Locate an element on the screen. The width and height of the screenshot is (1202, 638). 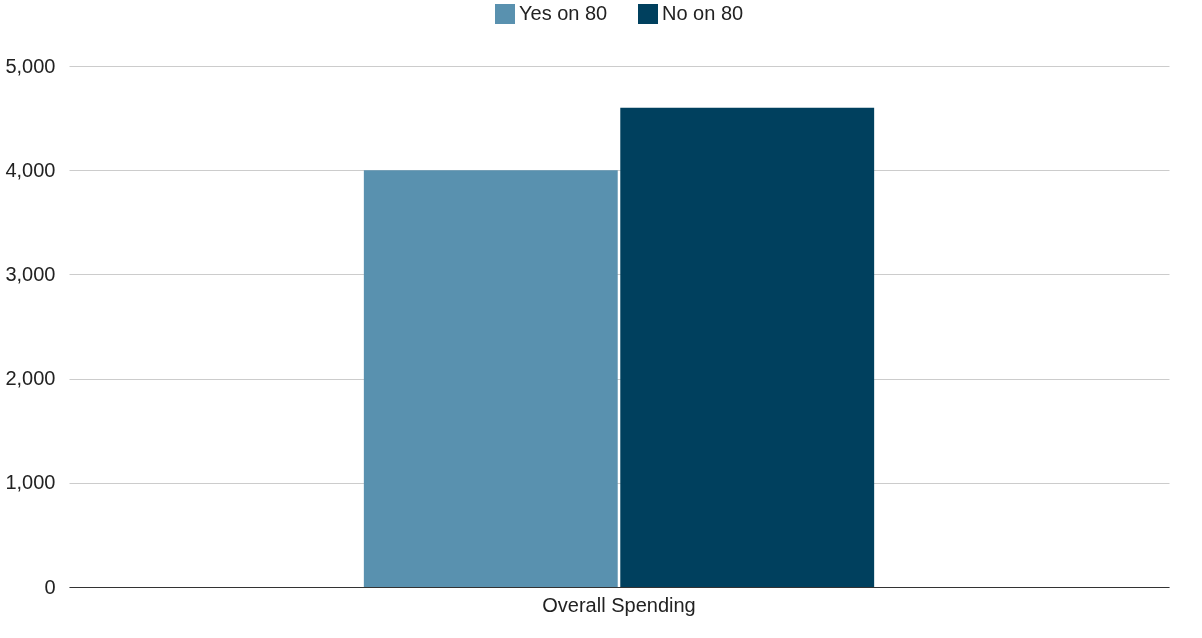
y-tick-label: 2,000 is located at coordinates (30, 378).